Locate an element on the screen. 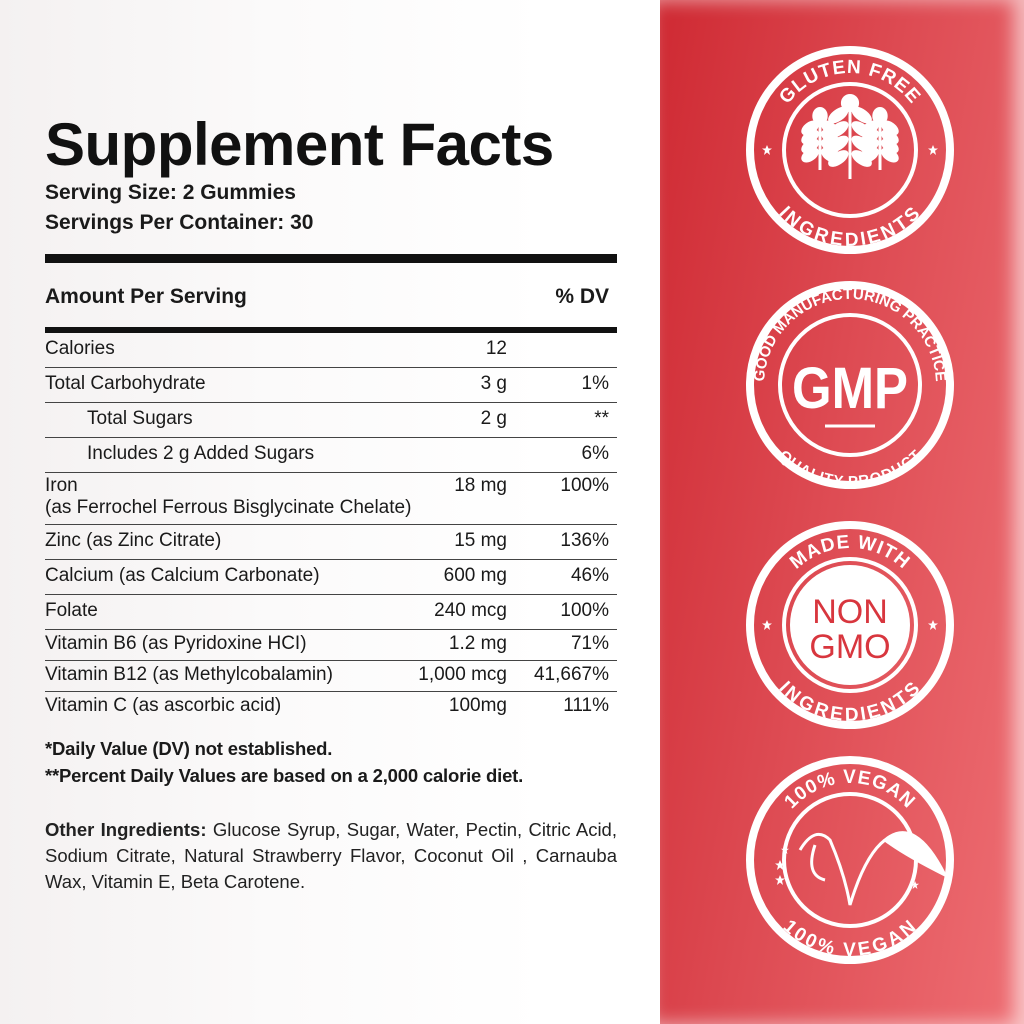  nutrient-label: Includes 2 g Added Sugars is located at coordinates (201, 453).